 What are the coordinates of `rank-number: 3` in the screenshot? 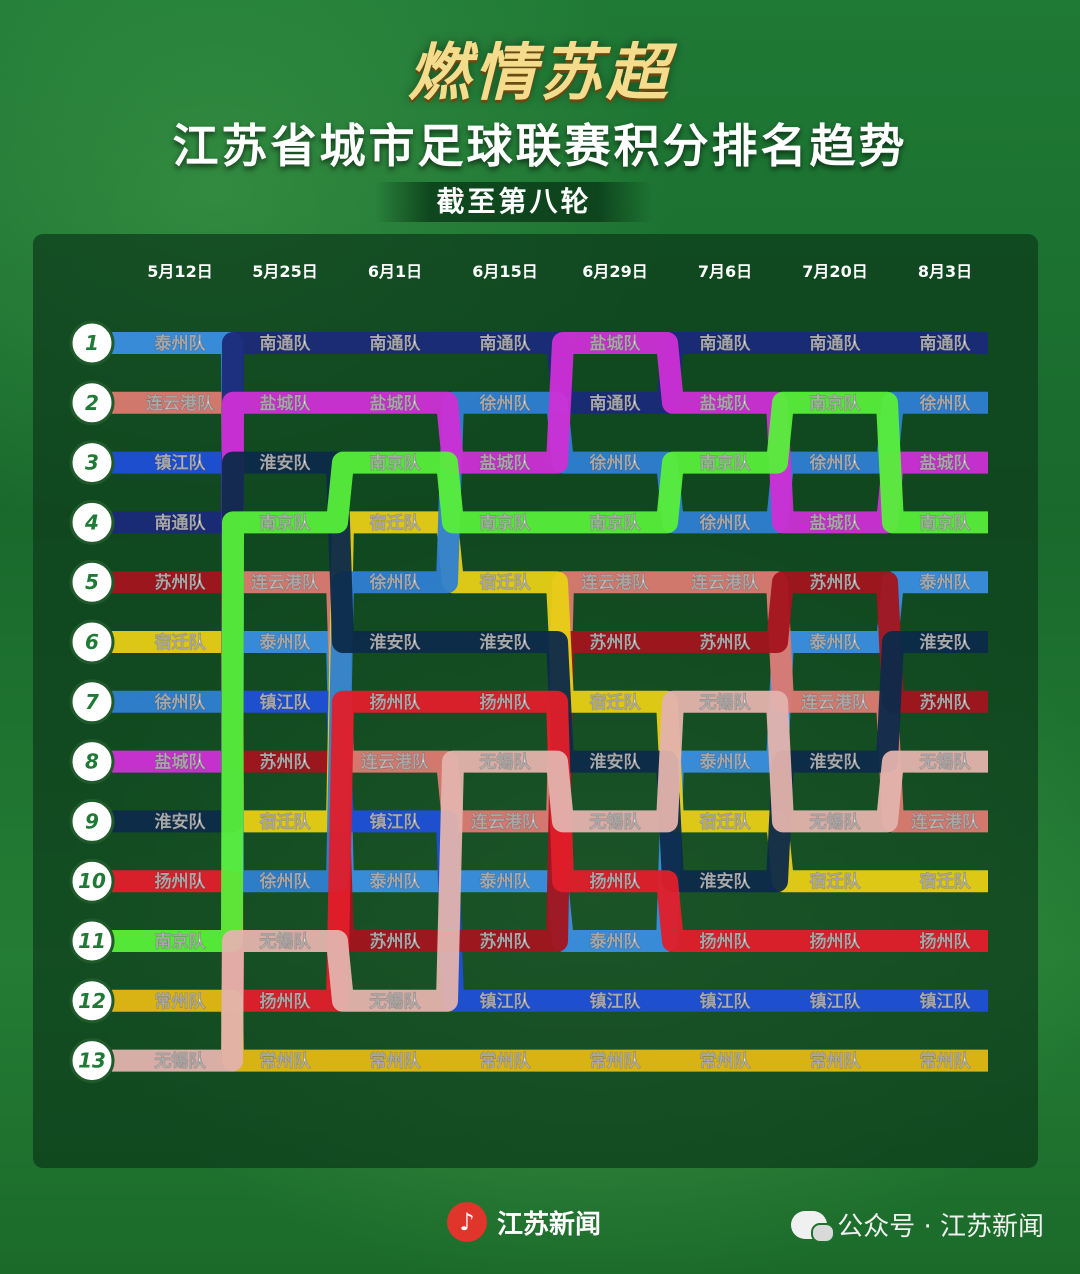 It's located at (92, 463).